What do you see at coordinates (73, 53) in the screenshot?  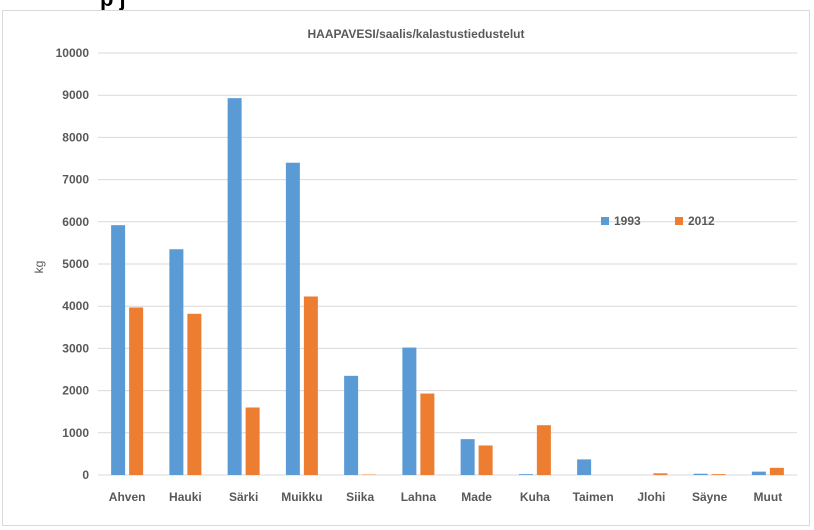 I see `y-tick-label: 10000` at bounding box center [73, 53].